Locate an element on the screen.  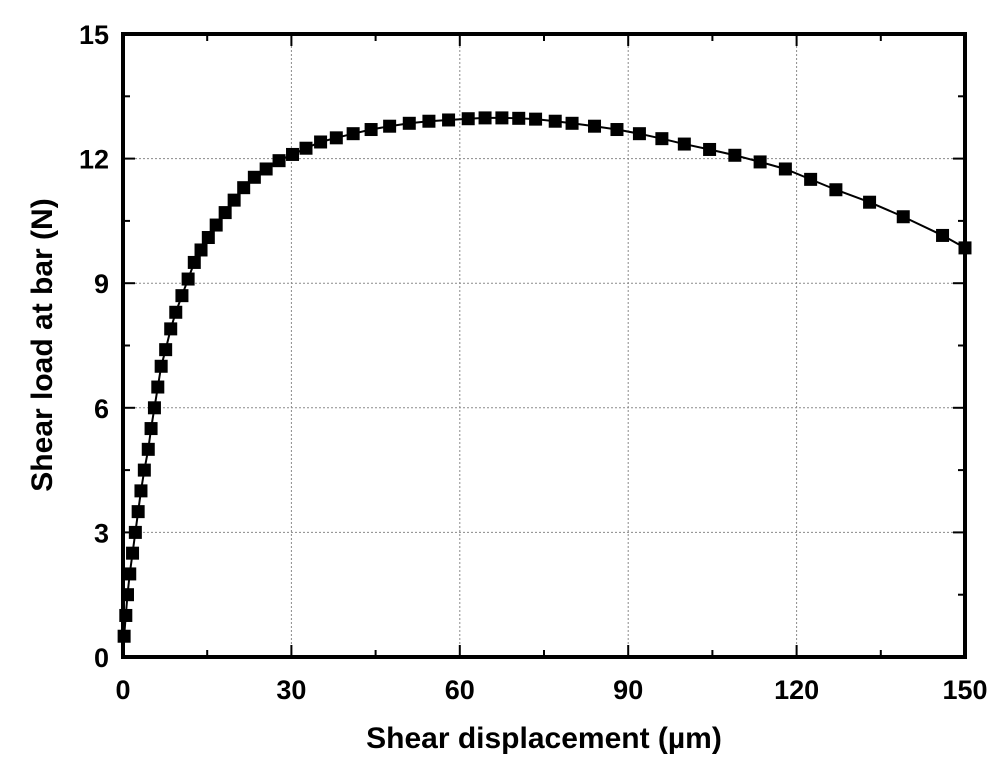
x-axis-title: Shear displacement (µm) is located at coordinates (544, 738).